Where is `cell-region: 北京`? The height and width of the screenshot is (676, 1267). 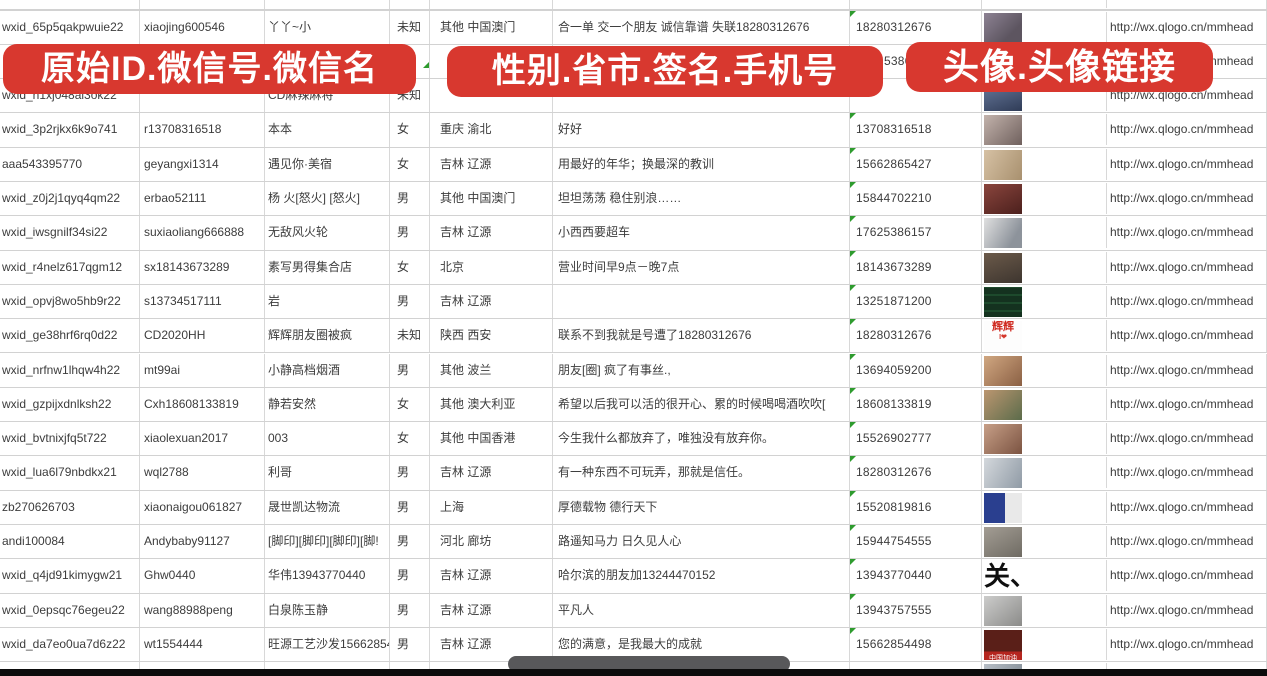 cell-region: 北京 is located at coordinates (491, 267).